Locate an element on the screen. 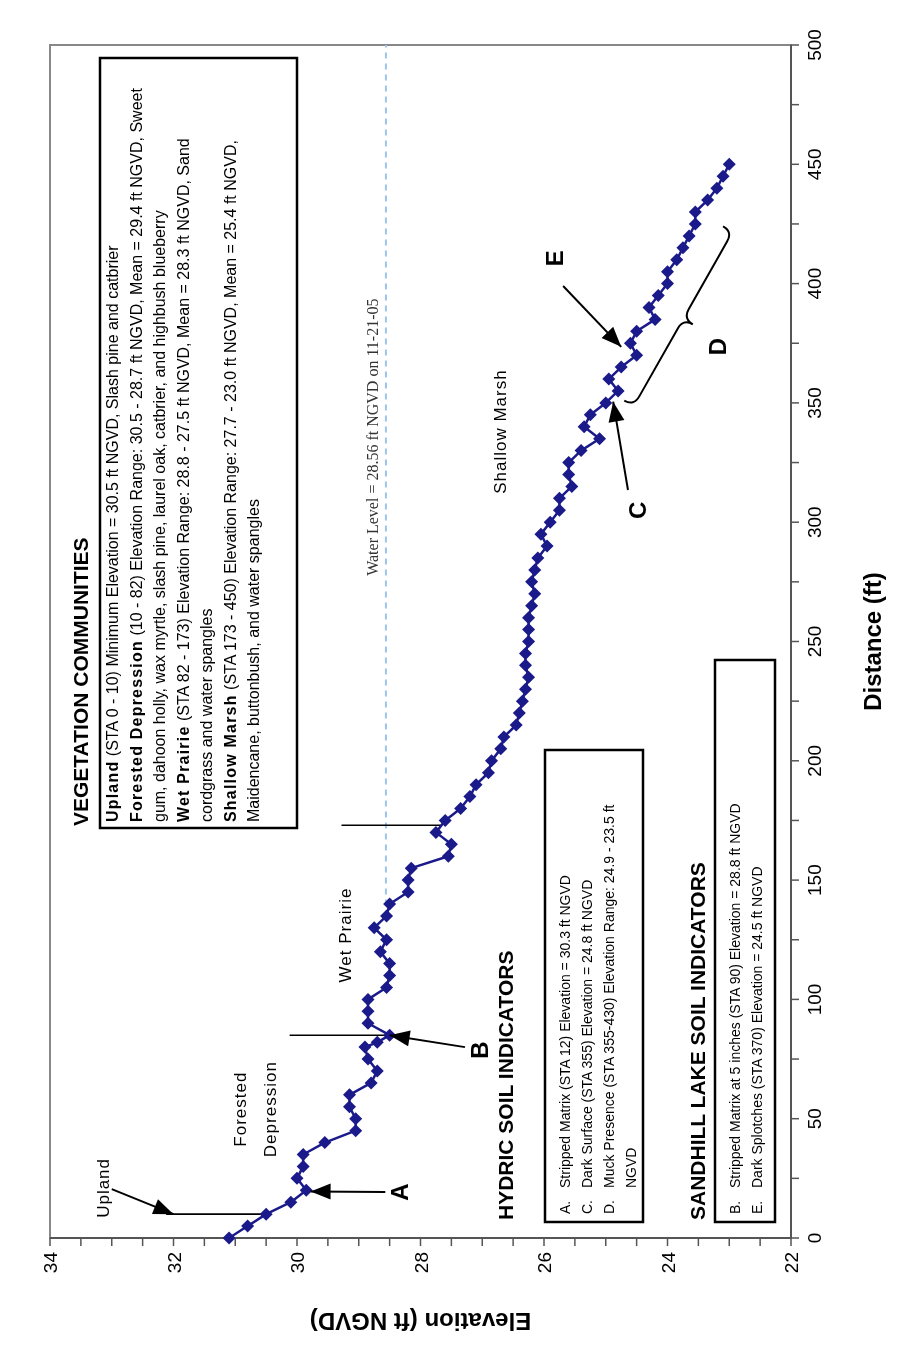  x-tick-label: 22 is located at coordinates (791, 1263).